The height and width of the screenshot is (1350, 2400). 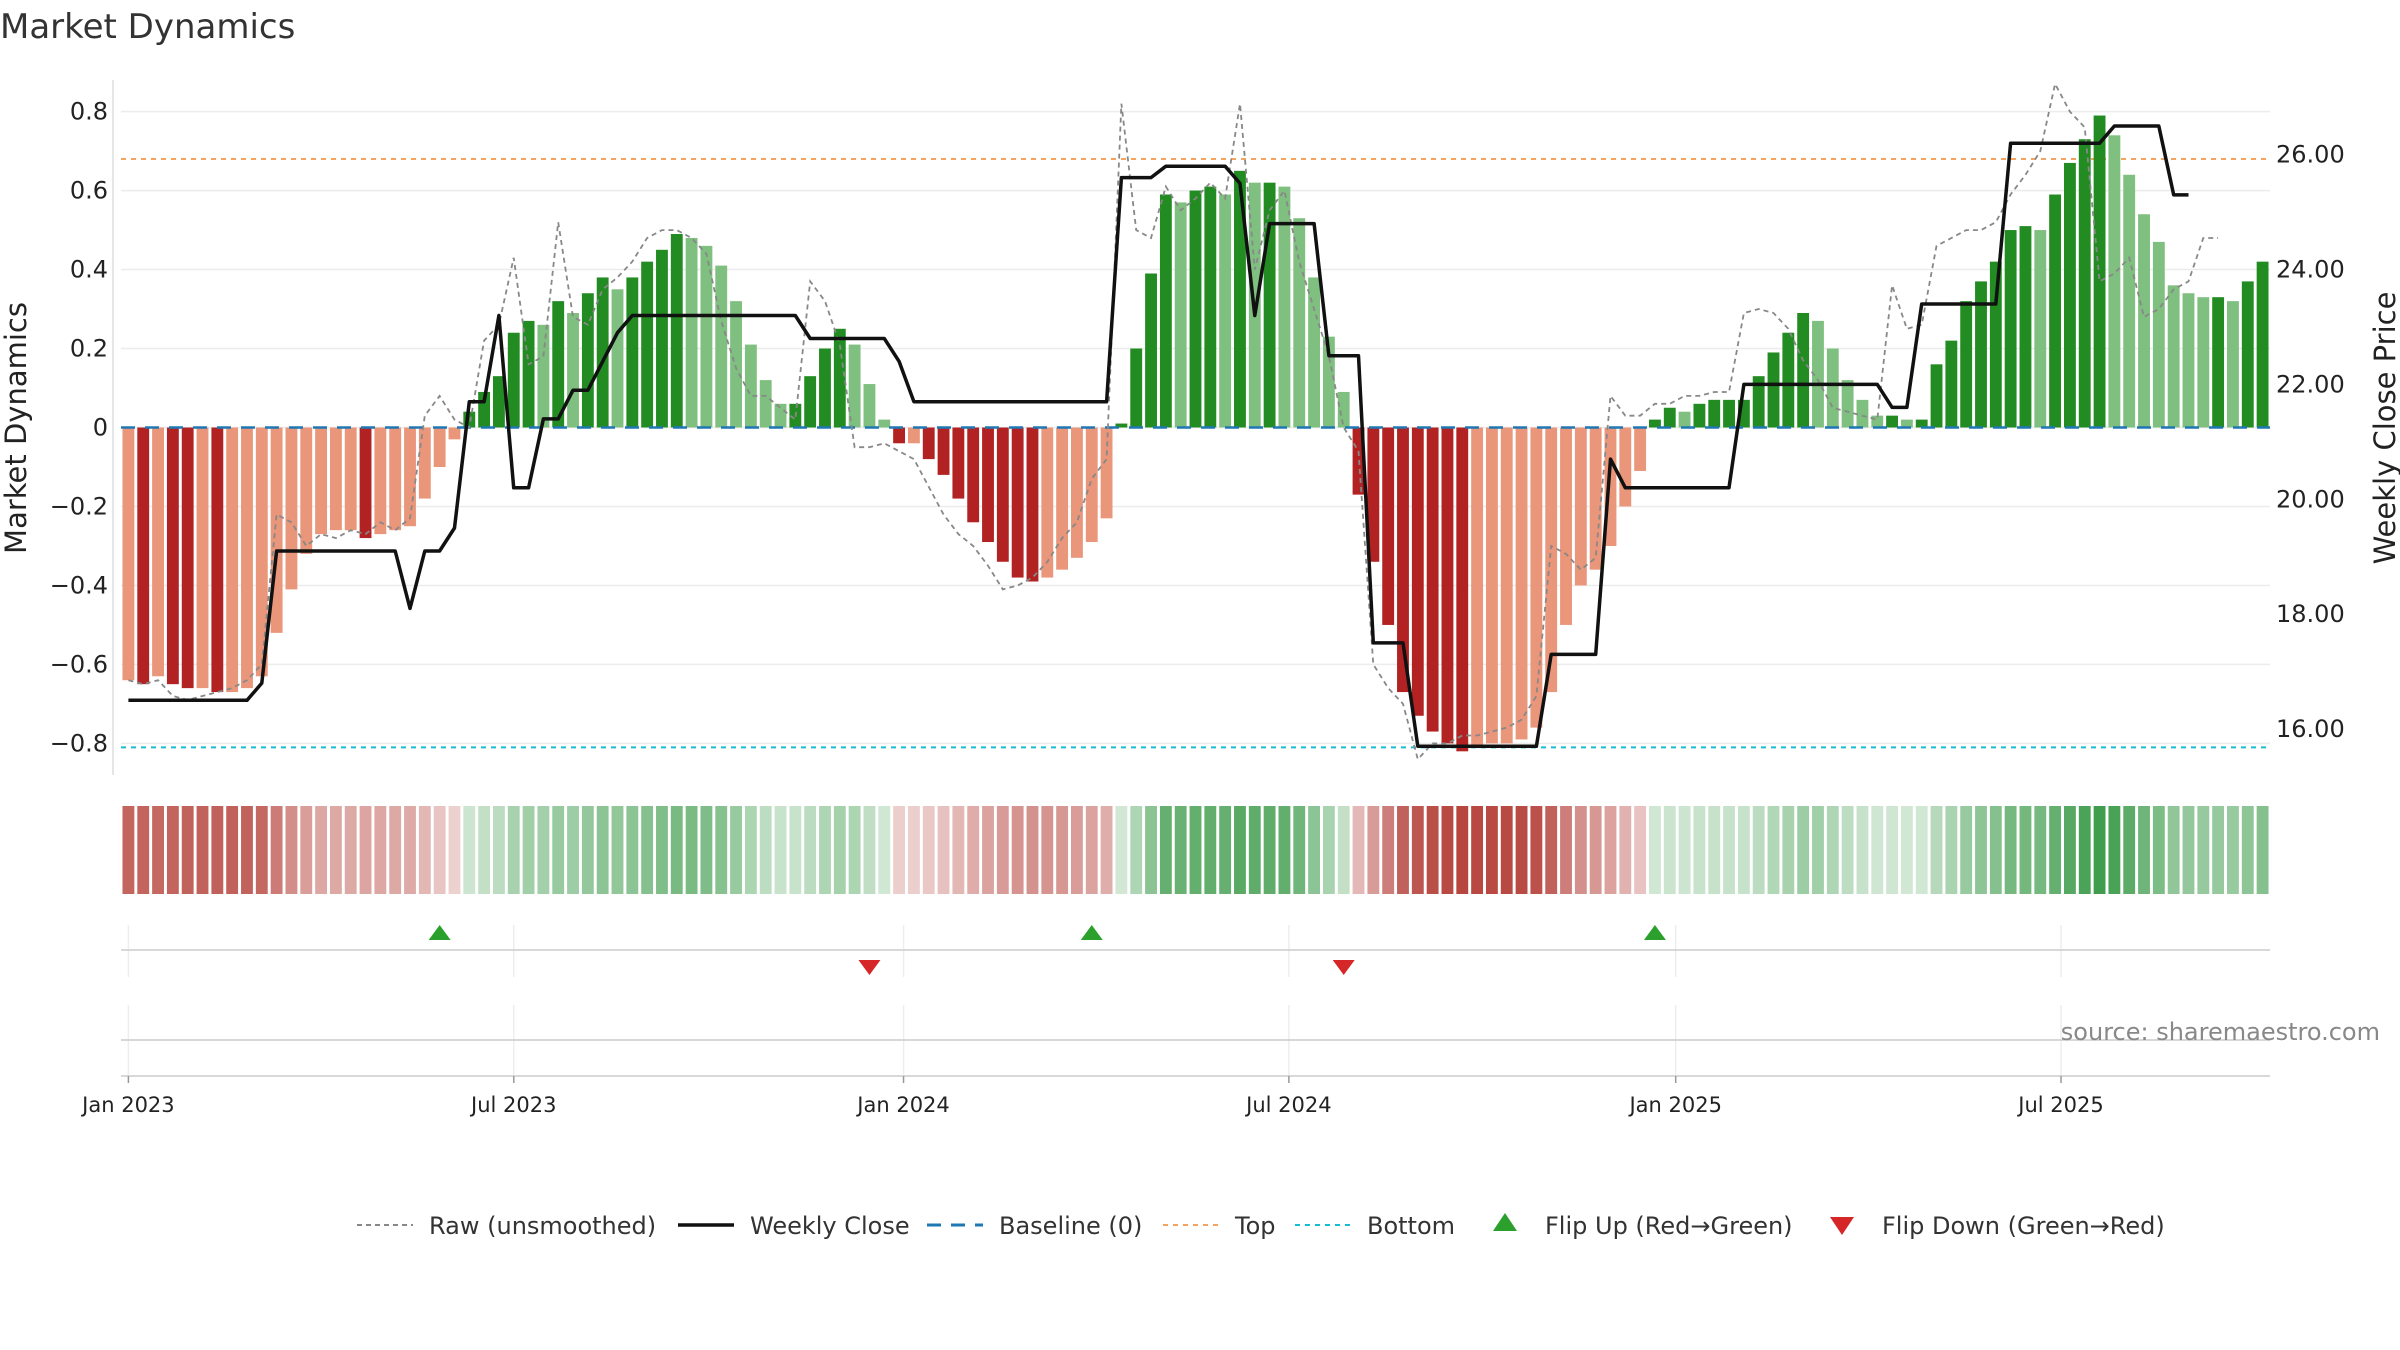 What do you see at coordinates (89, 112) in the screenshot?
I see `left-tick-label: 0.8` at bounding box center [89, 112].